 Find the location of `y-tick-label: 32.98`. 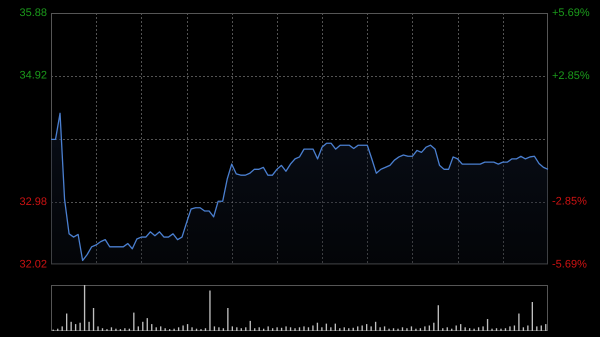

y-tick-label: 32.98 is located at coordinates (33, 202).